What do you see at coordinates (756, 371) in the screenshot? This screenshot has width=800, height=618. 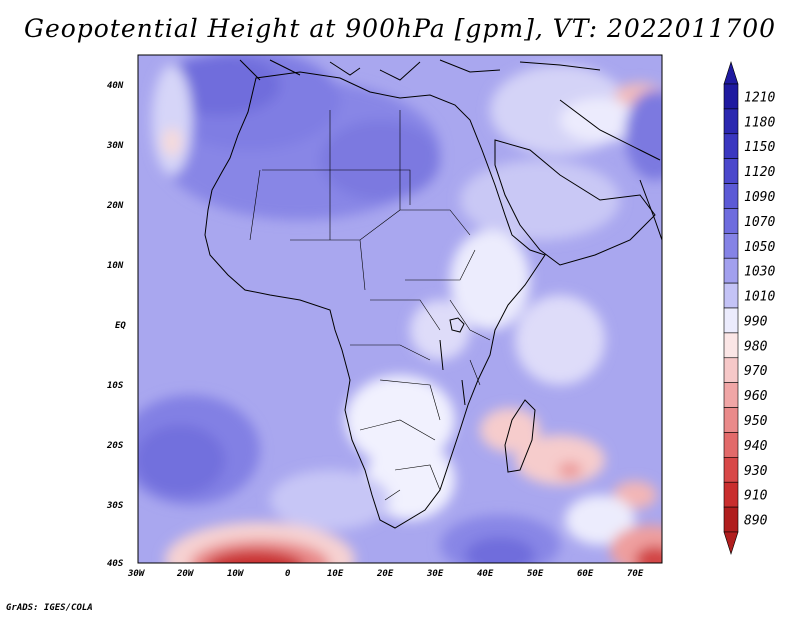 I see `colorbar-label: 970` at bounding box center [756, 371].